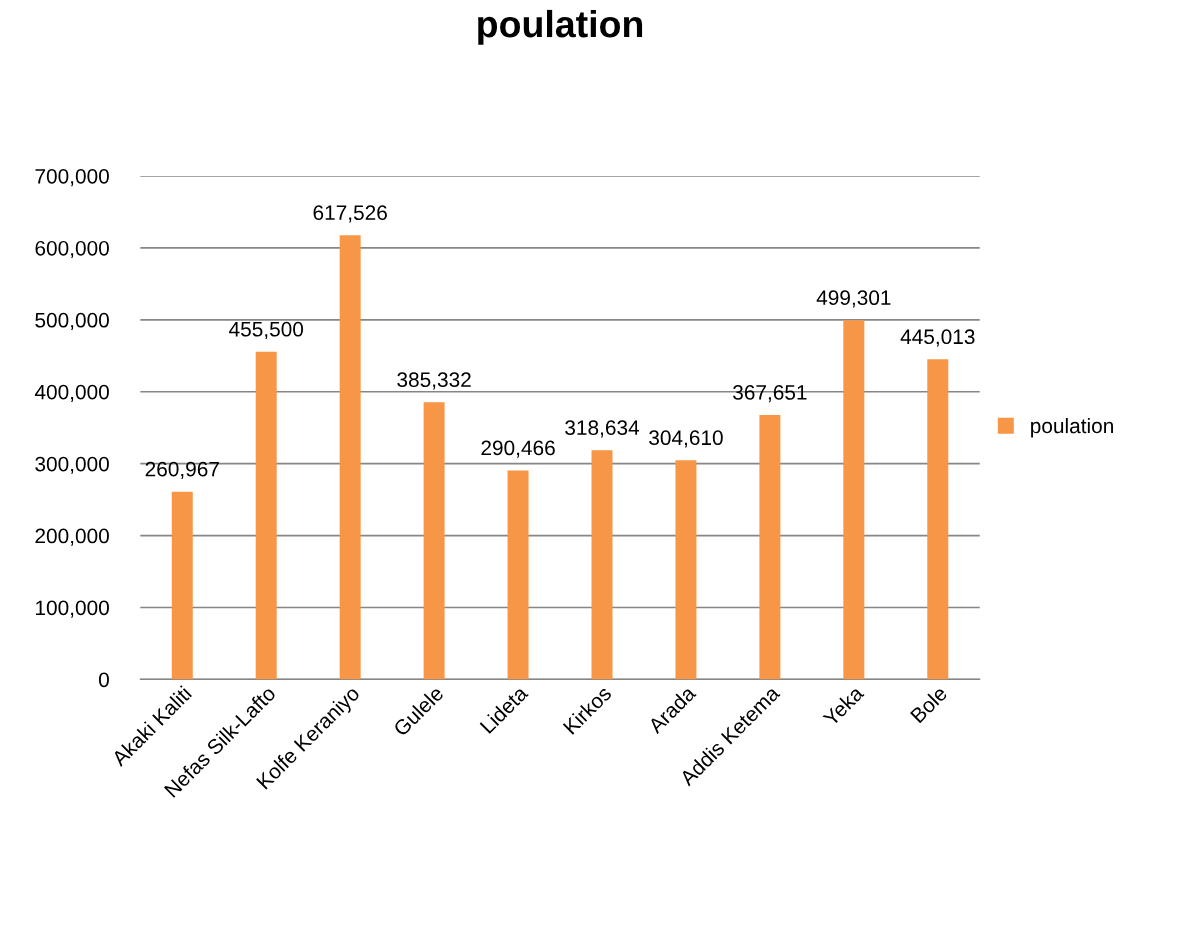 This screenshot has height=941, width=1179. I want to click on text: 445,013, so click(937, 338).